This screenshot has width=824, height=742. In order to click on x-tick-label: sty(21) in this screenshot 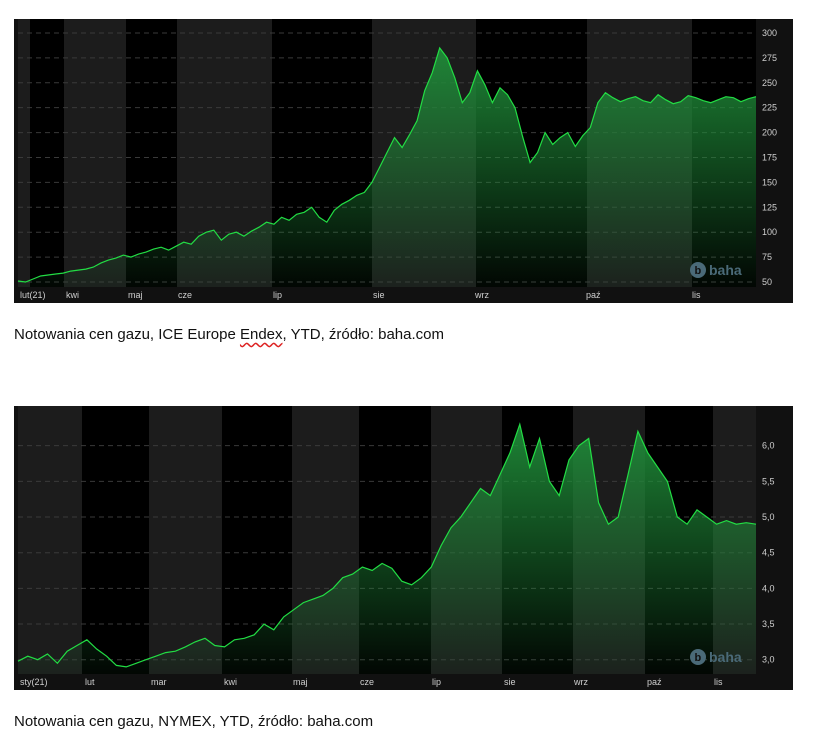, I will do `click(34, 682)`.